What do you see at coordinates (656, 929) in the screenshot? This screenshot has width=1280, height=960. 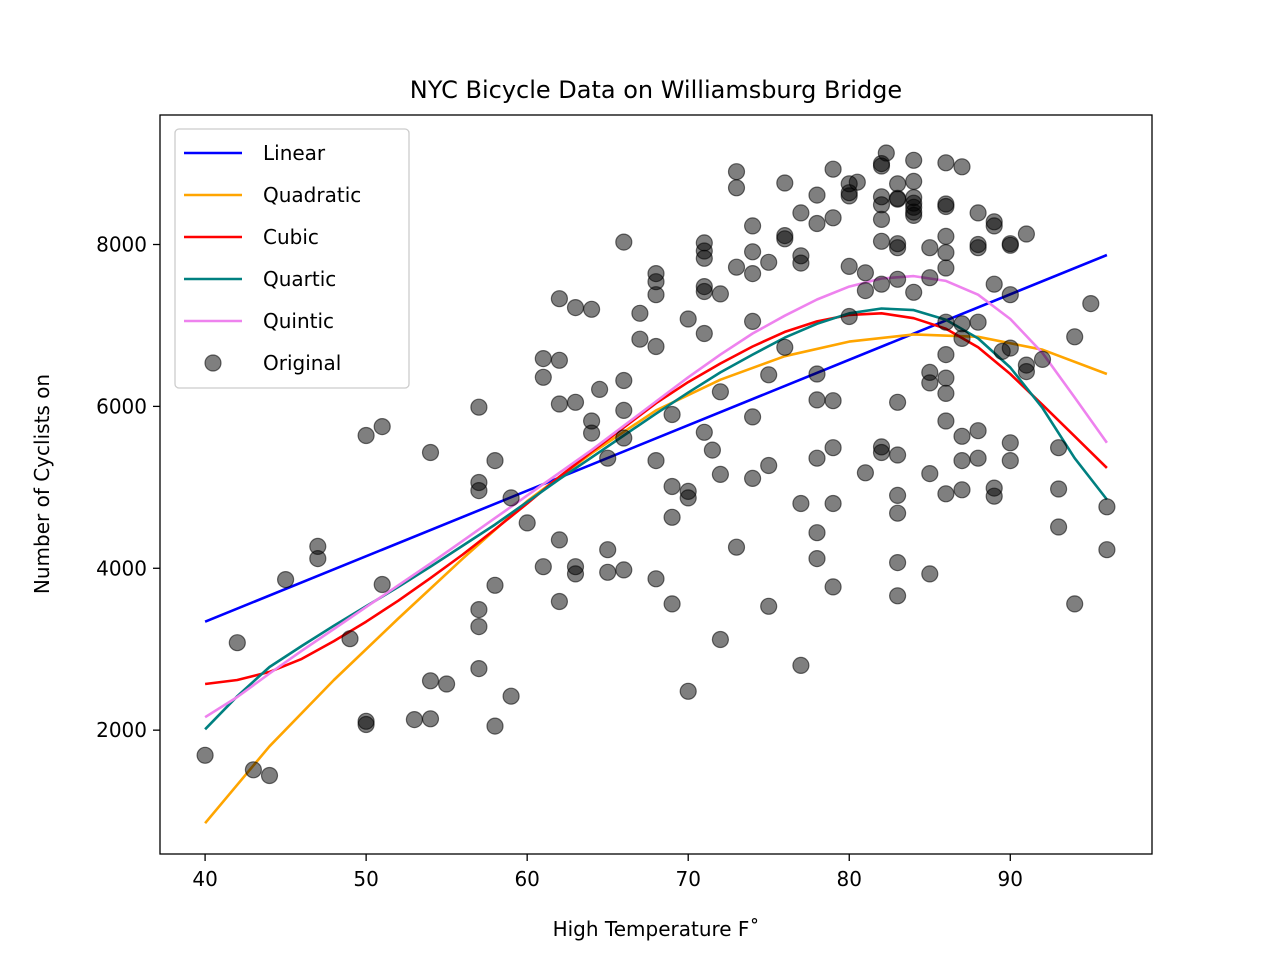 I see `x-axis-label: High Temperature F˚` at bounding box center [656, 929].